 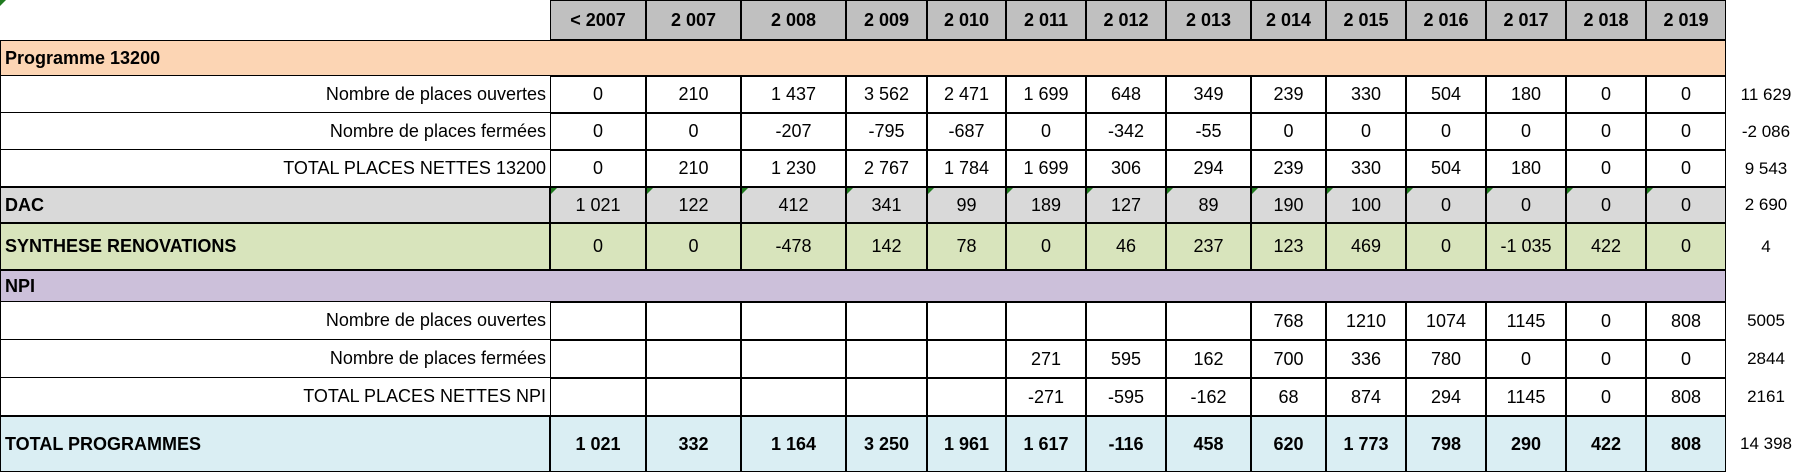 I want to click on value-cell: 89, so click(x=1208, y=205).